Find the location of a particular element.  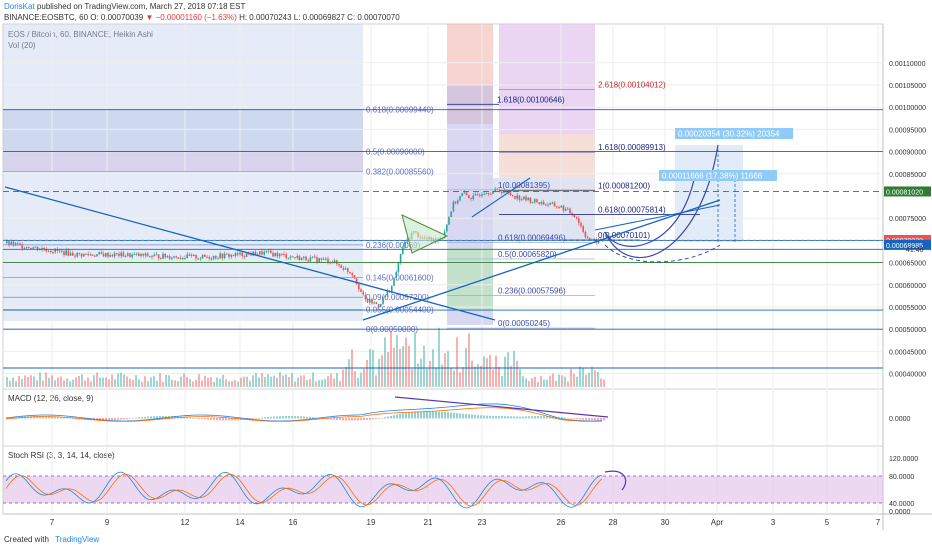

author-link: DorisKat is located at coordinates (19, 6).